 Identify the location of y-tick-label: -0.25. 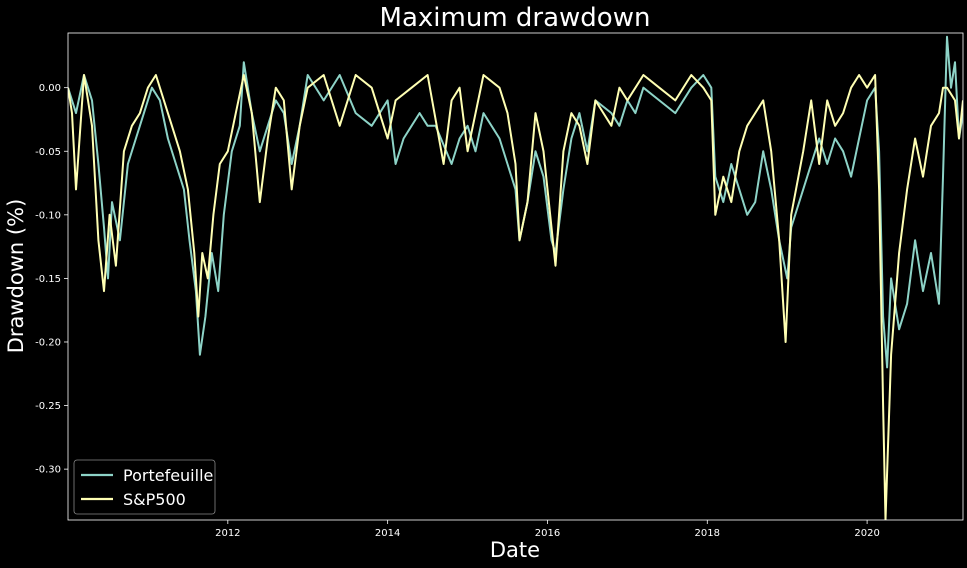
(48, 406).